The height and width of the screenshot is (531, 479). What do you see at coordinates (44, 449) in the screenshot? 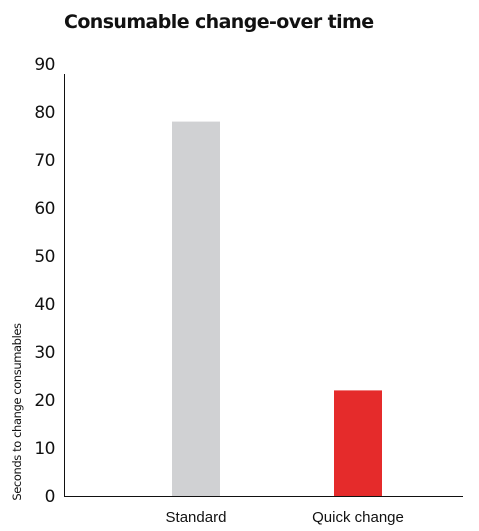
I see `y-tick-label: 10` at bounding box center [44, 449].